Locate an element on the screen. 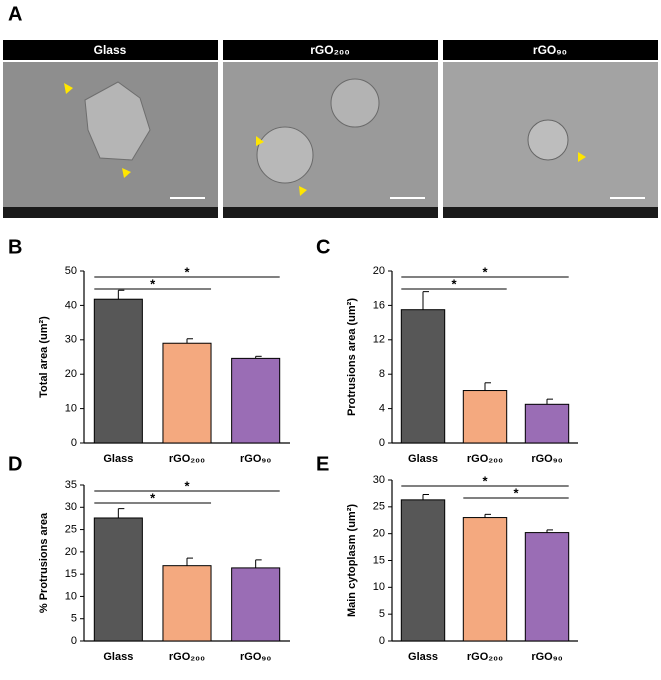 The image size is (661, 680). panel-label: C is located at coordinates (323, 247).